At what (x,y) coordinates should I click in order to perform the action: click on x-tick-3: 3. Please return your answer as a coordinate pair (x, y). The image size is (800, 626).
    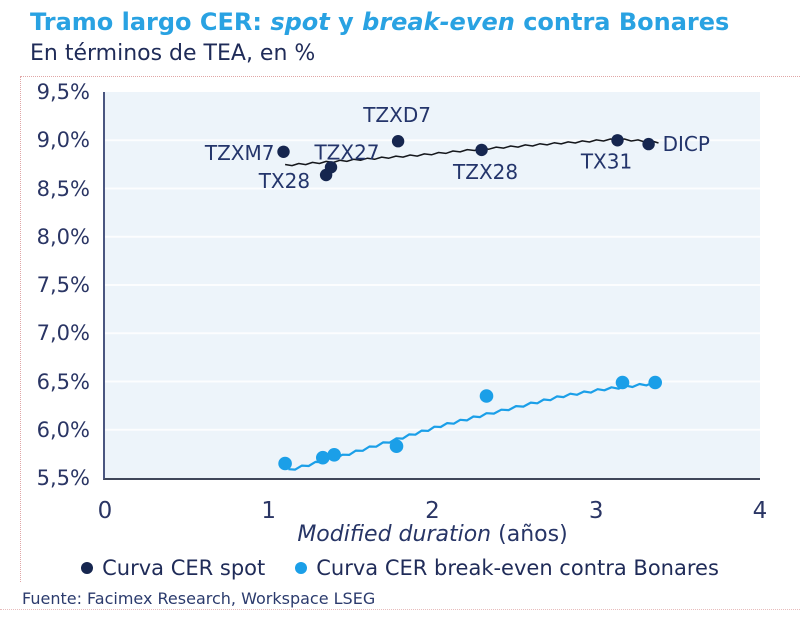
    Looking at the image, I should click on (596, 511).